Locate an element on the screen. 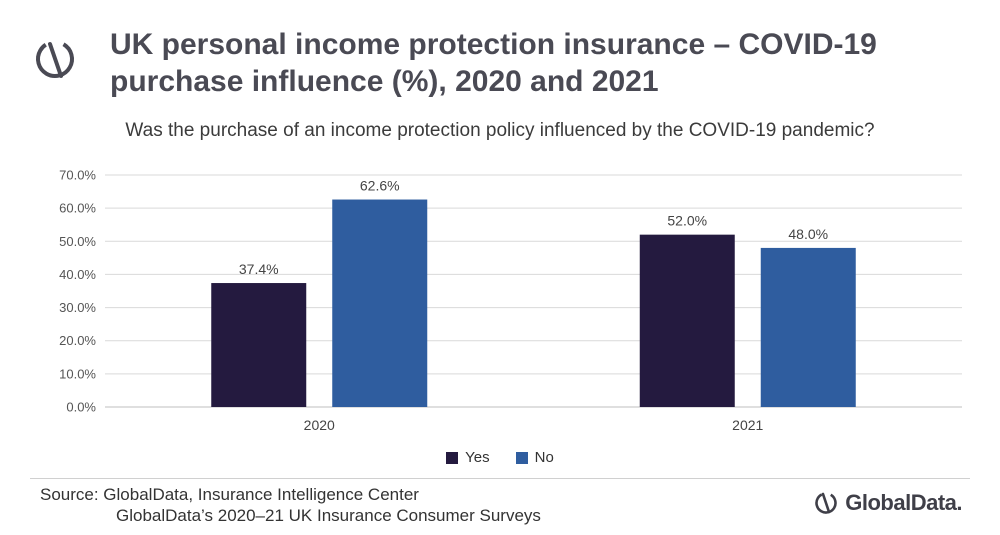  legend-item-no: No is located at coordinates (534, 457).